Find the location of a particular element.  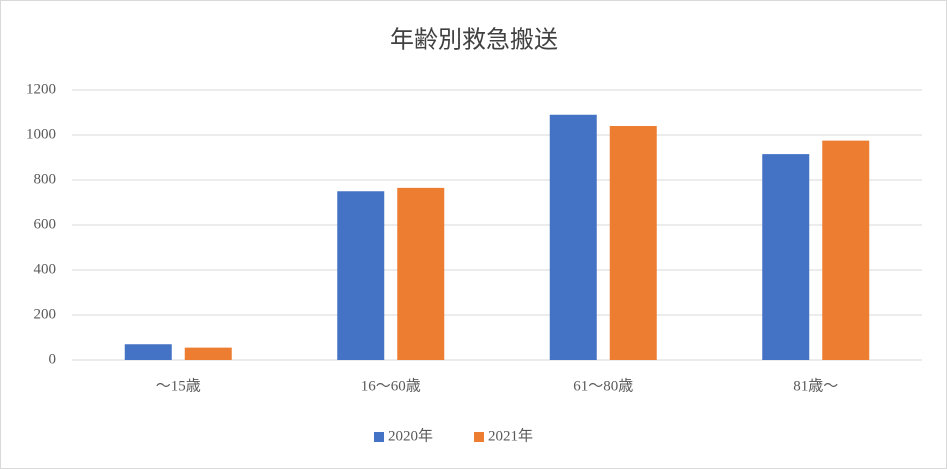

y-tick-label: 200 is located at coordinates (45, 314).